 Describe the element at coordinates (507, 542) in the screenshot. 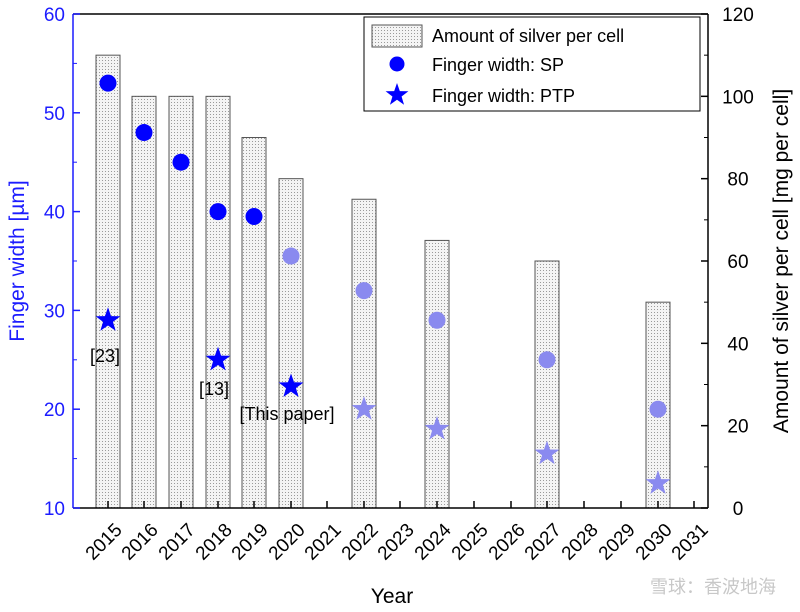

I see `x-tick-label: 2026` at that location.